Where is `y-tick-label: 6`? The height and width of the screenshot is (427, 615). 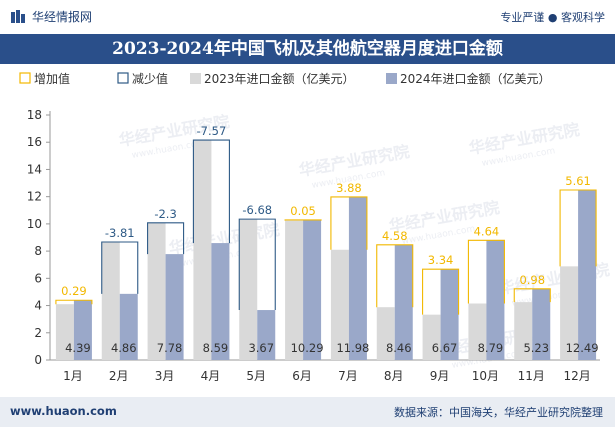 y-tick-label: 6 is located at coordinates (38, 278).